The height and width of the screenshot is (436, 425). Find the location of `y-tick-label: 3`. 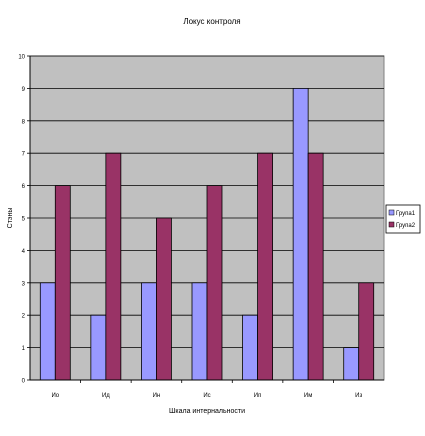

y-tick-label: 3 is located at coordinates (24, 284).